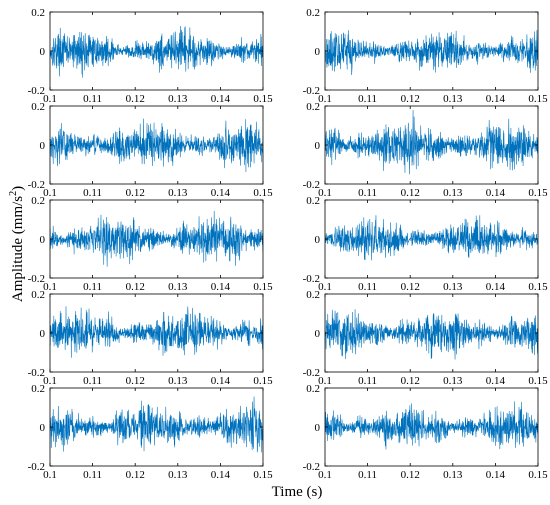 The width and height of the screenshot is (550, 505). I want to click on subplot-r2-c1: 0.1 0.11 0.12 0.13 0.14 0.15 0.2 0 -0.2, so click(151, 150).